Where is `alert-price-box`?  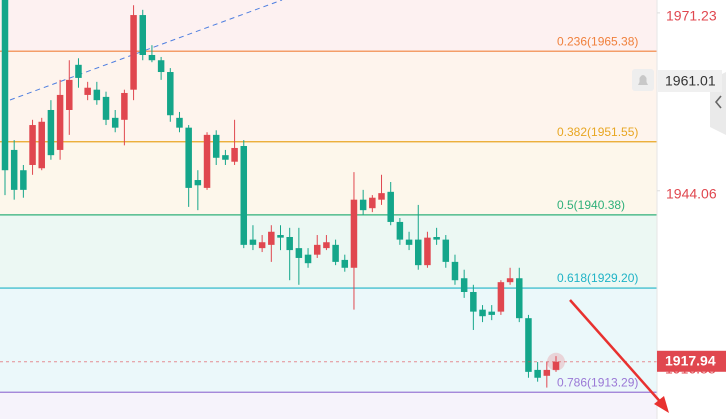
alert-price-box is located at coordinates (690, 81).